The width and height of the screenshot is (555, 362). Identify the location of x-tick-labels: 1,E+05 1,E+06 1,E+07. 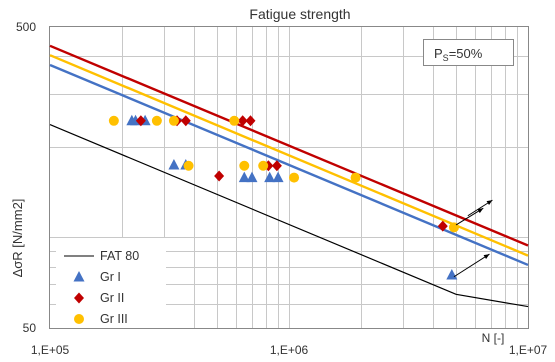
(289, 350).